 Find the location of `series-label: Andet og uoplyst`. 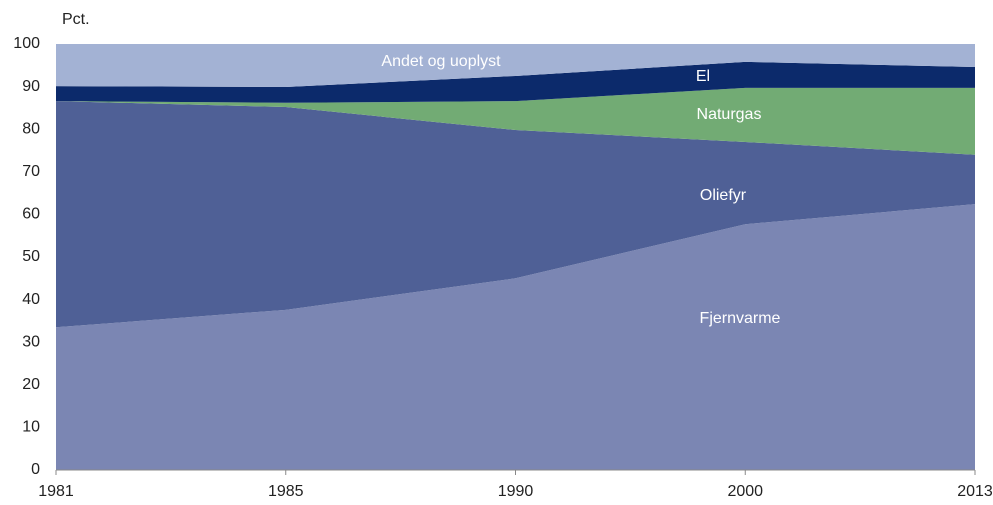

series-label: Andet og uoplyst is located at coordinates (441, 61).